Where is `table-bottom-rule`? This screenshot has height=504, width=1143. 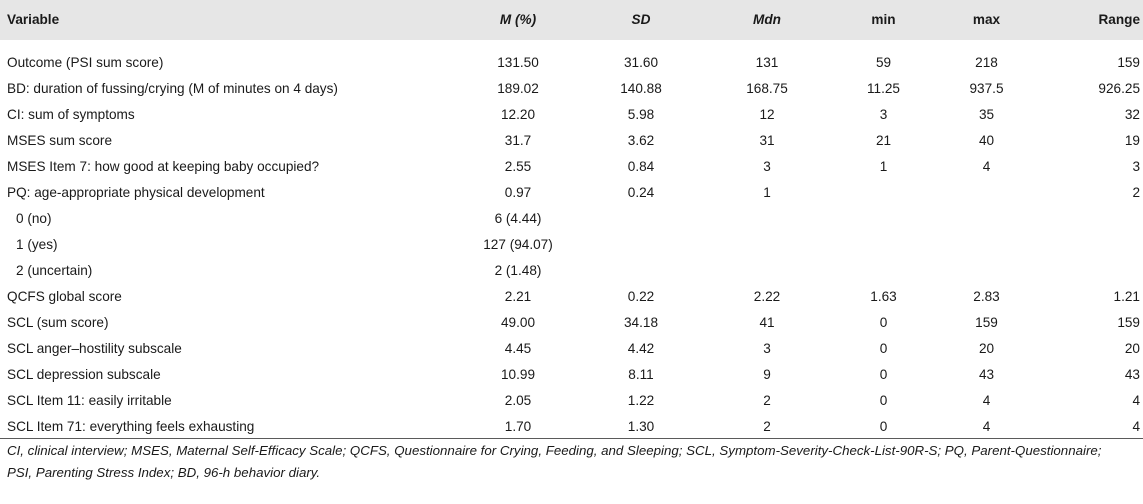 table-bottom-rule is located at coordinates (571, 438).